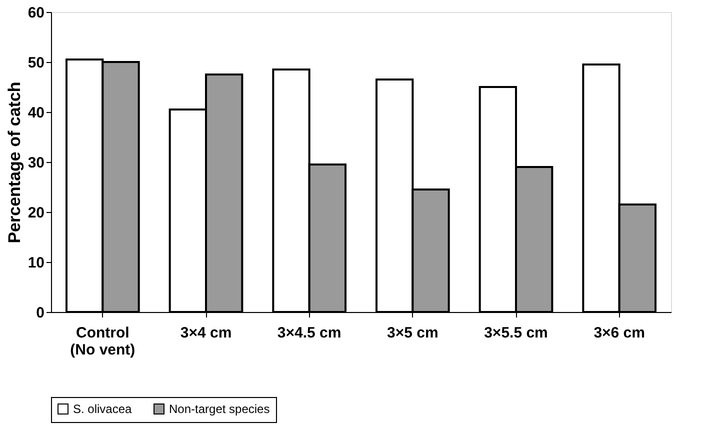  What do you see at coordinates (36, 263) in the screenshot?
I see `y-tick-label: 10` at bounding box center [36, 263].